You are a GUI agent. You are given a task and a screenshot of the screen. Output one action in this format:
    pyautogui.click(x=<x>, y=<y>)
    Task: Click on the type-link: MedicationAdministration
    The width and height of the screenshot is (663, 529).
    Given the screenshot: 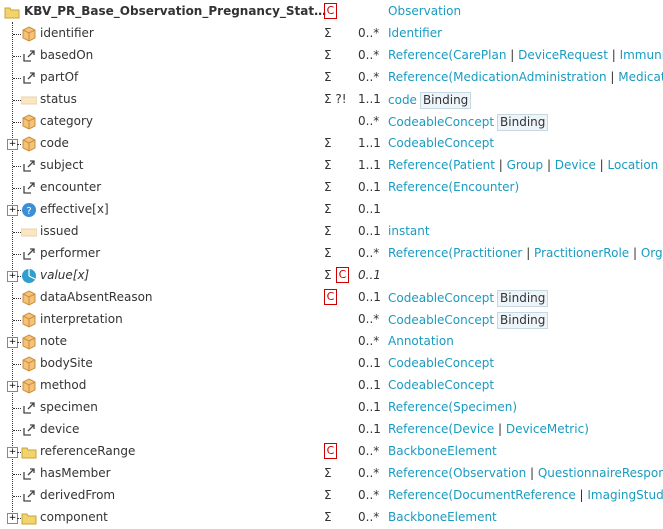 What is the action you would take?
    pyautogui.click(x=530, y=77)
    